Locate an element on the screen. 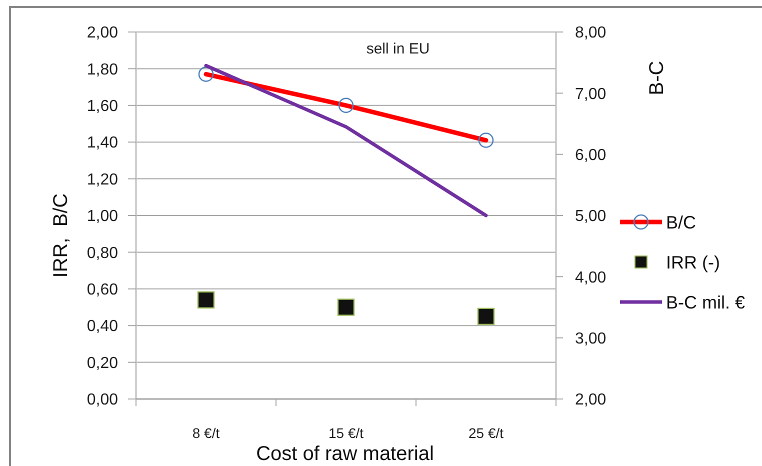 The height and width of the screenshot is (466, 762). y-tick-label: 1,20 is located at coordinates (102, 179).